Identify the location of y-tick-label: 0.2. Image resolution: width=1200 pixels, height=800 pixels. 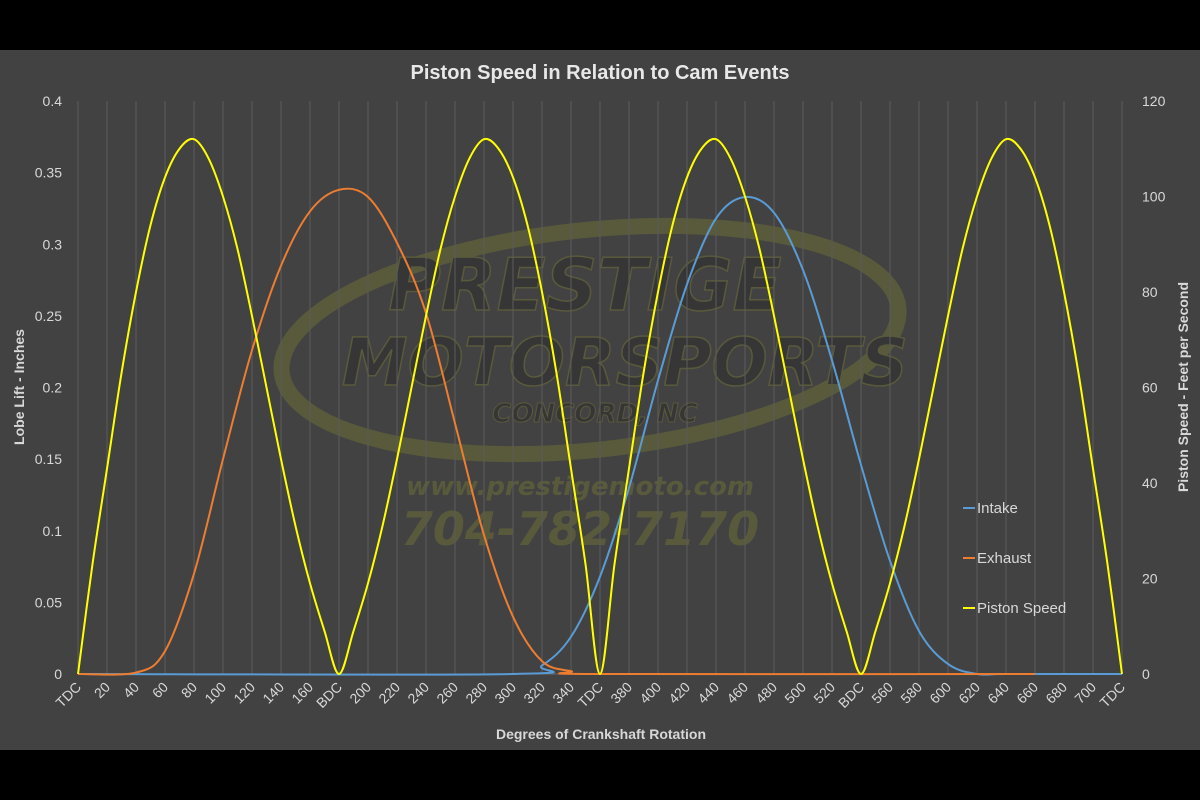
(53, 388).